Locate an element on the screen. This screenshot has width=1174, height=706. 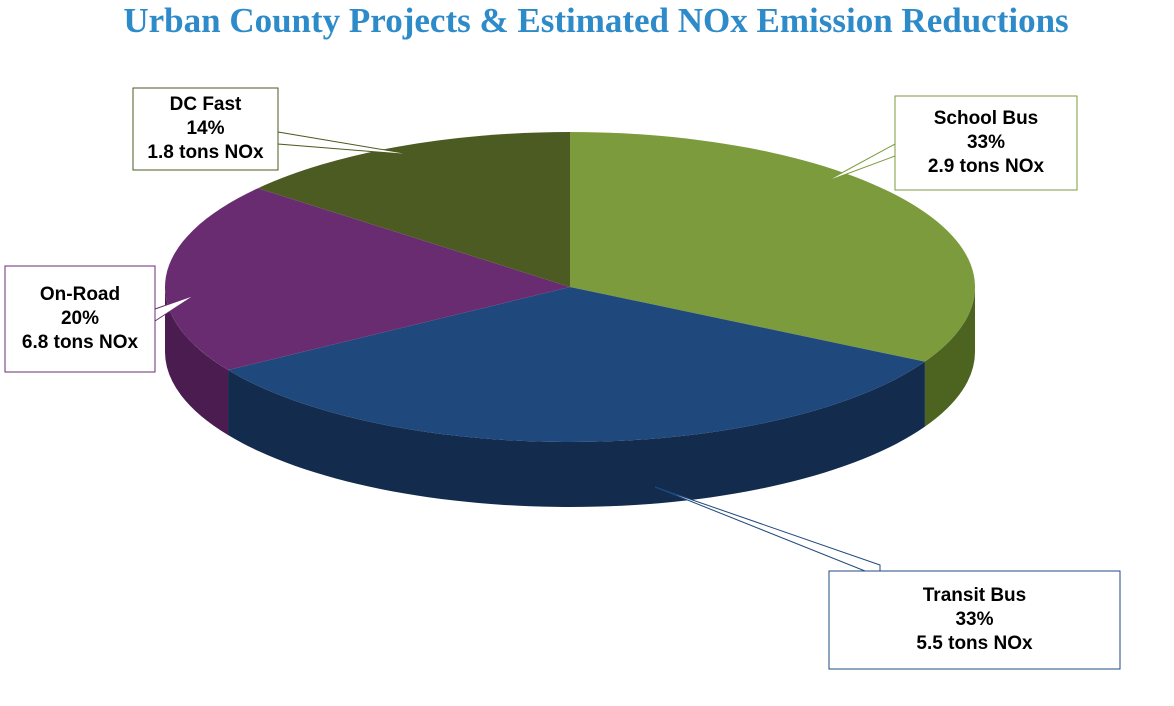
emission-label: 1.8 tons NOx is located at coordinates (205, 152).